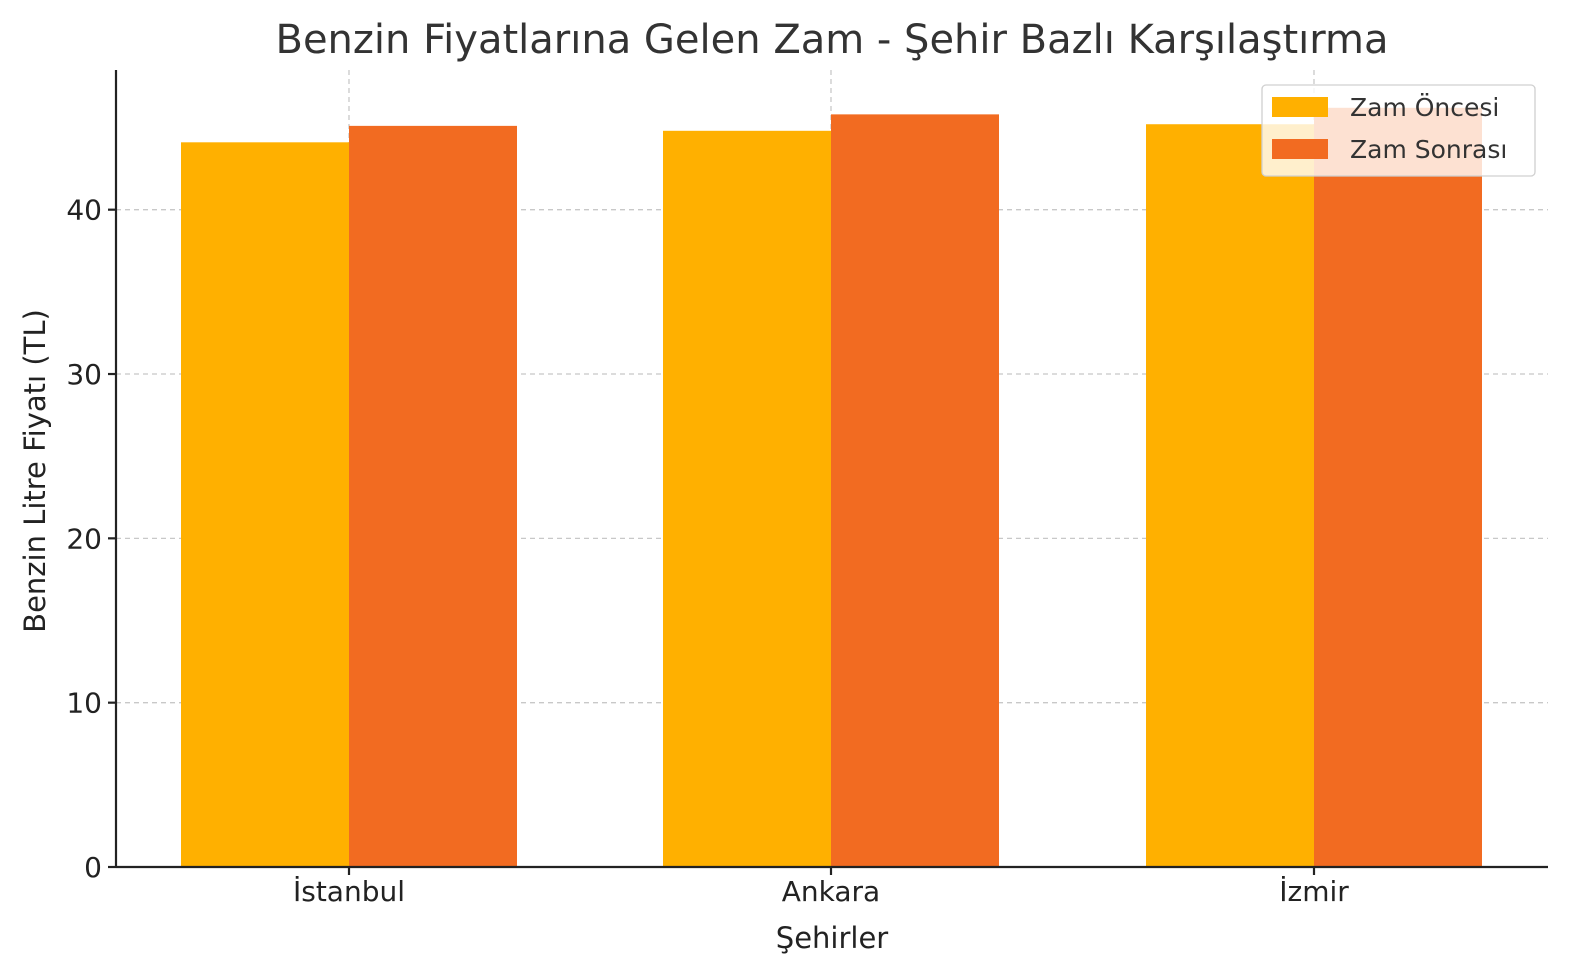 The height and width of the screenshot is (980, 1580). I want to click on x-ticks: İstanbul Ankara İzmir, so click(821, 887).